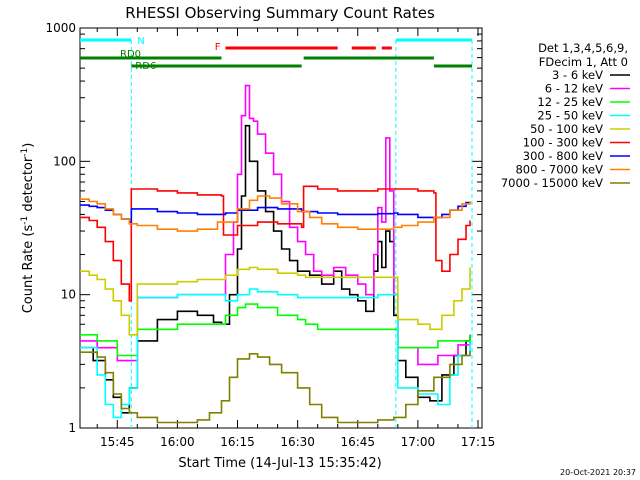 This screenshot has height=480, width=640. What do you see at coordinates (237, 442) in the screenshot?
I see `x-tick-label: 16:15` at bounding box center [237, 442].